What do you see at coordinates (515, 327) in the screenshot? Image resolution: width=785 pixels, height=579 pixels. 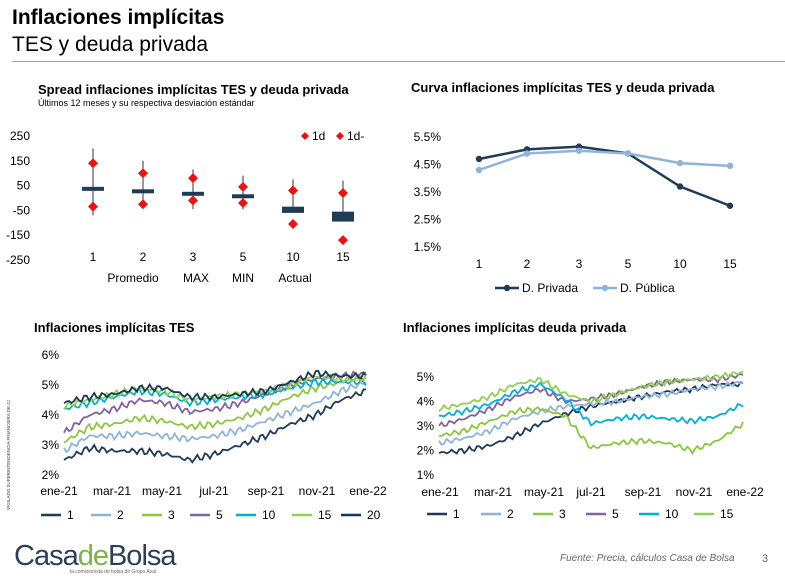 I see `private-chart-title: Inflaciones implícitas deuda privada` at bounding box center [515, 327].